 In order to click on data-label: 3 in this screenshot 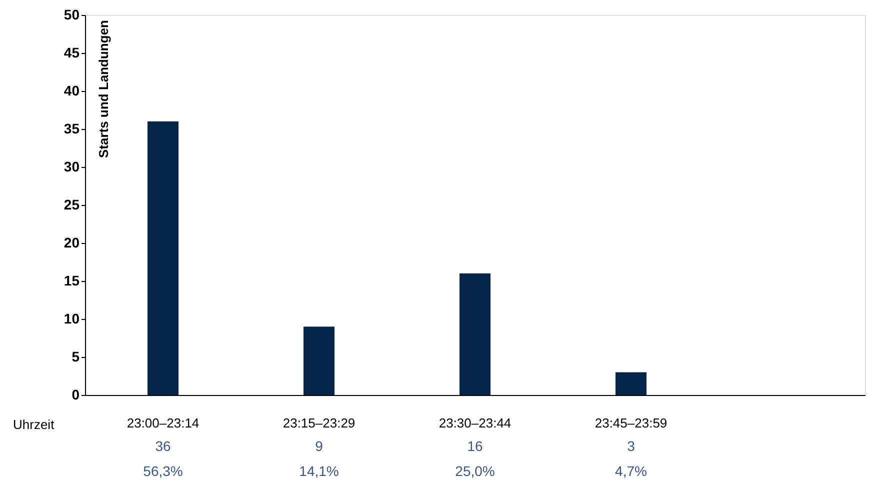, I will do `click(631, 446)`.